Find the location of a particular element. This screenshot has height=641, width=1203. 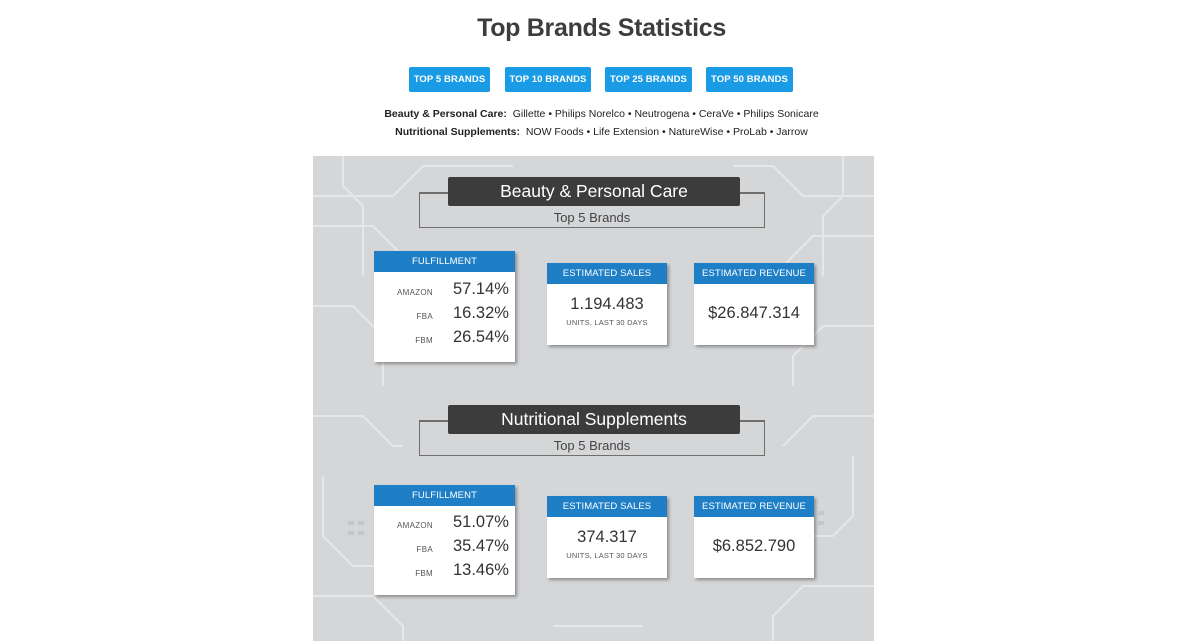

page-title: Top Brands Statistics is located at coordinates (601, 28).